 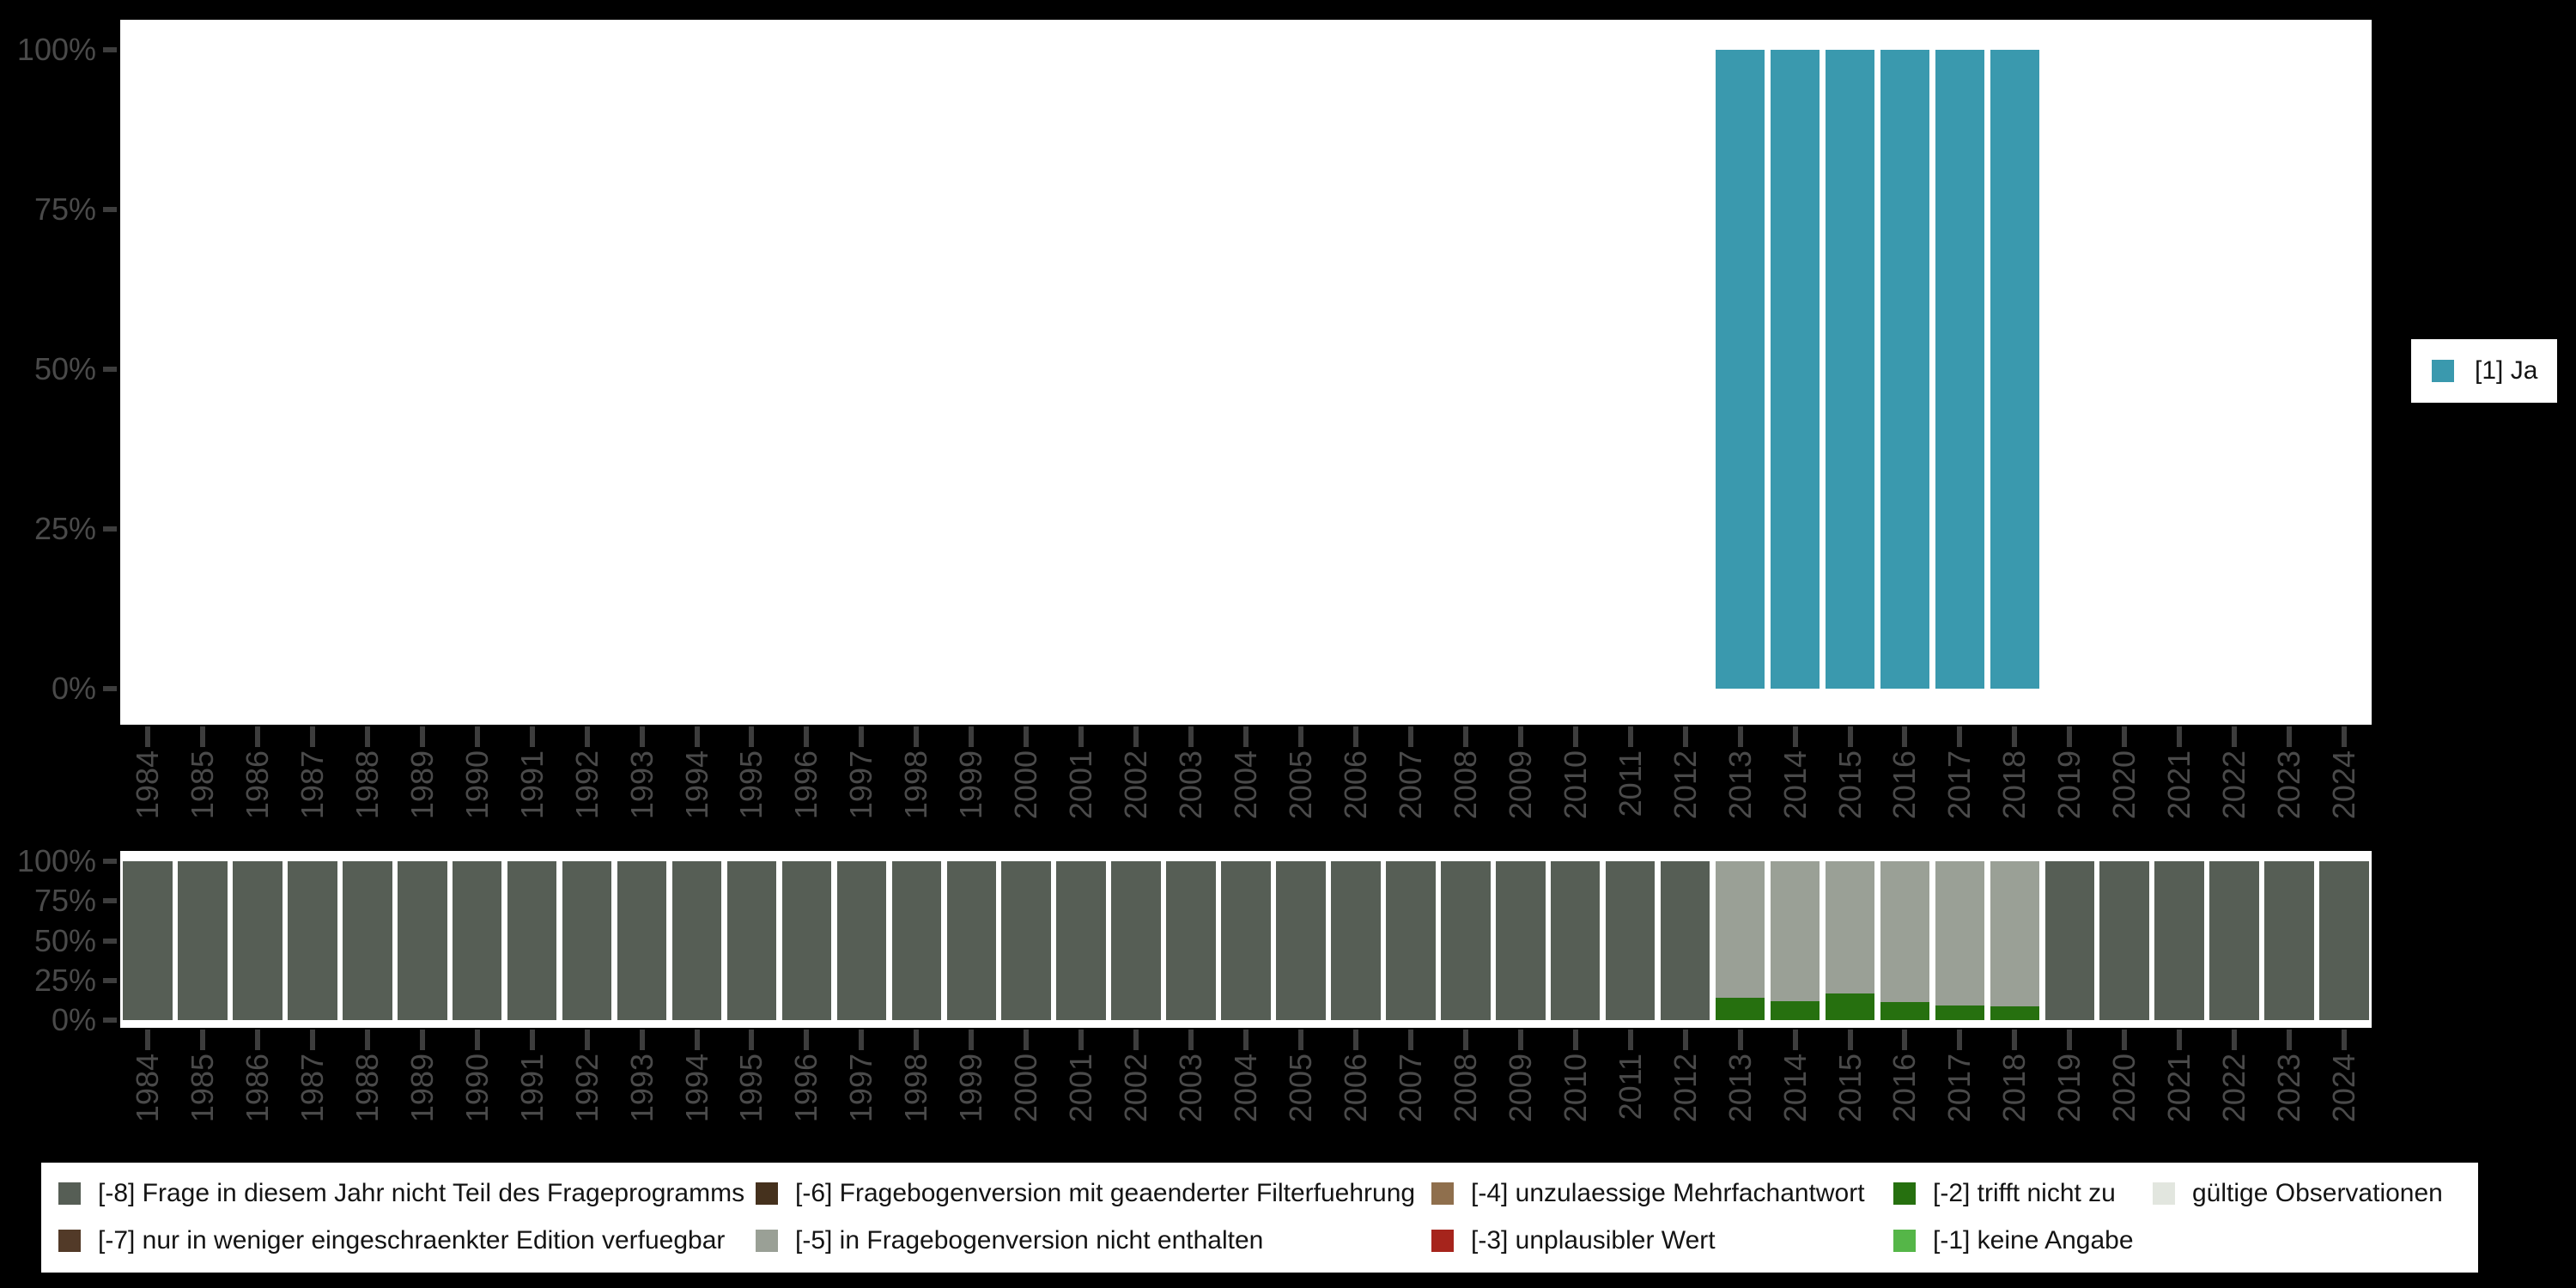 What do you see at coordinates (312, 785) in the screenshot?
I see `x-axis-year-label: 1987` at bounding box center [312, 785].